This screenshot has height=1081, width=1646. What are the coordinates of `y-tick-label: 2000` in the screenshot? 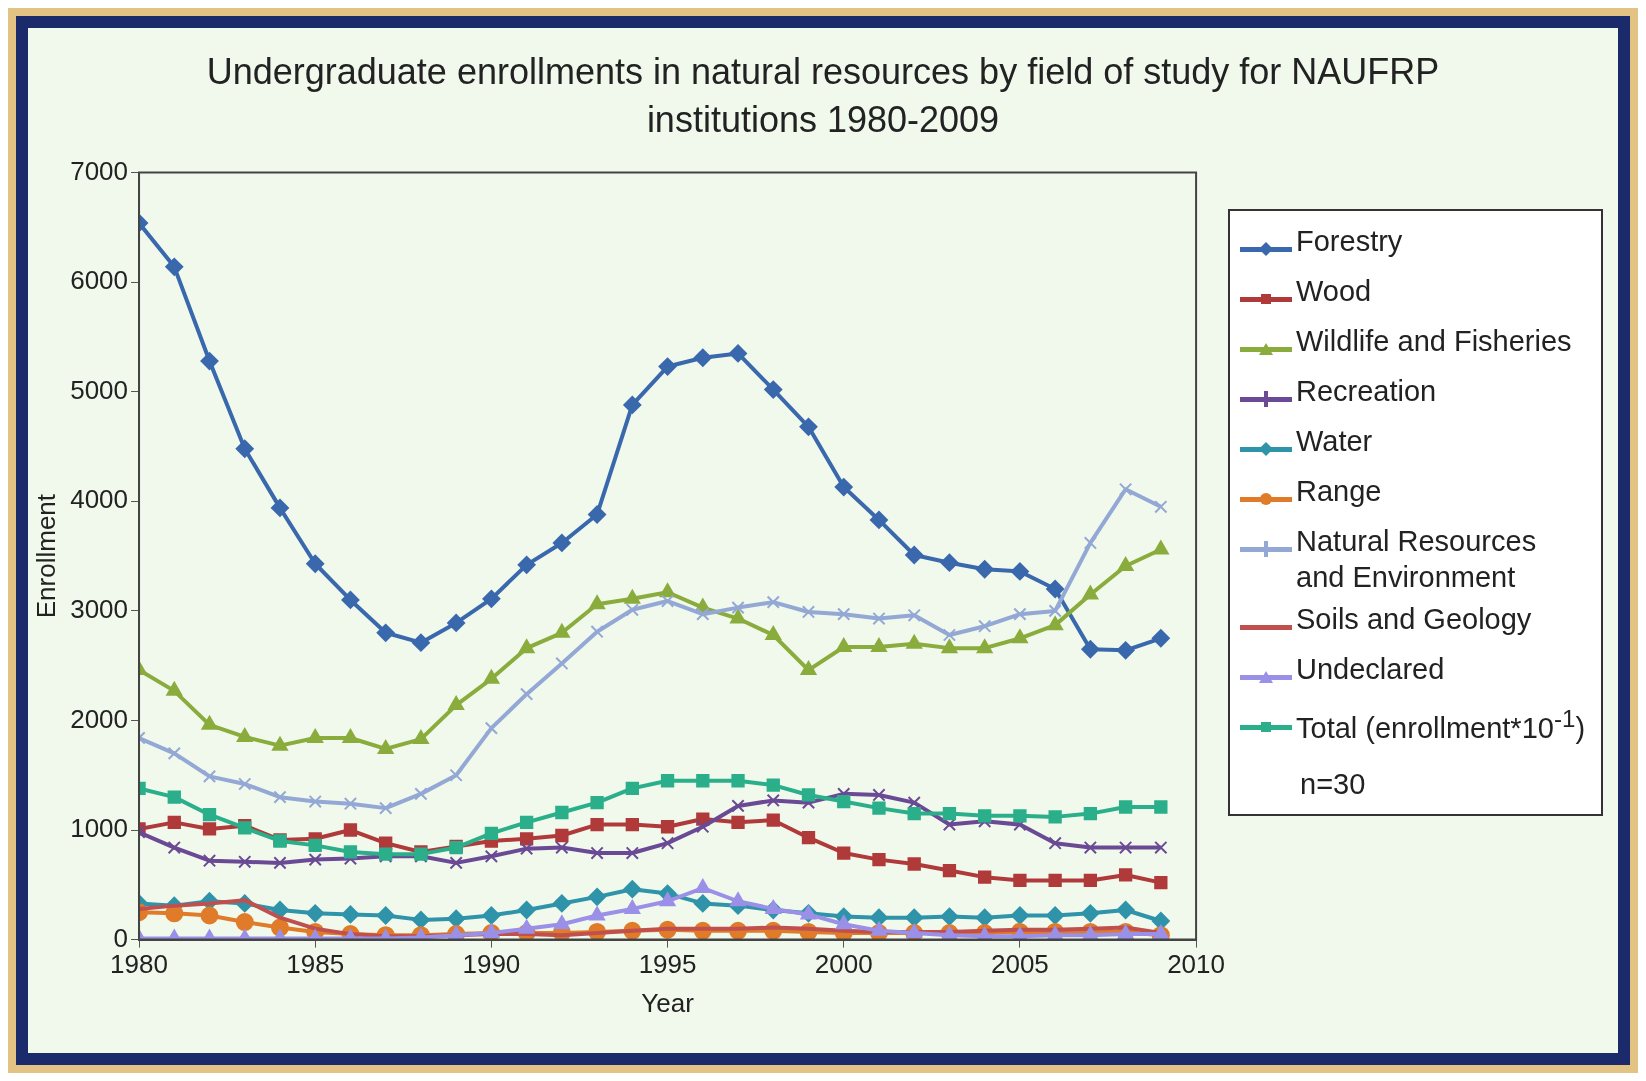 It's located at (99, 718).